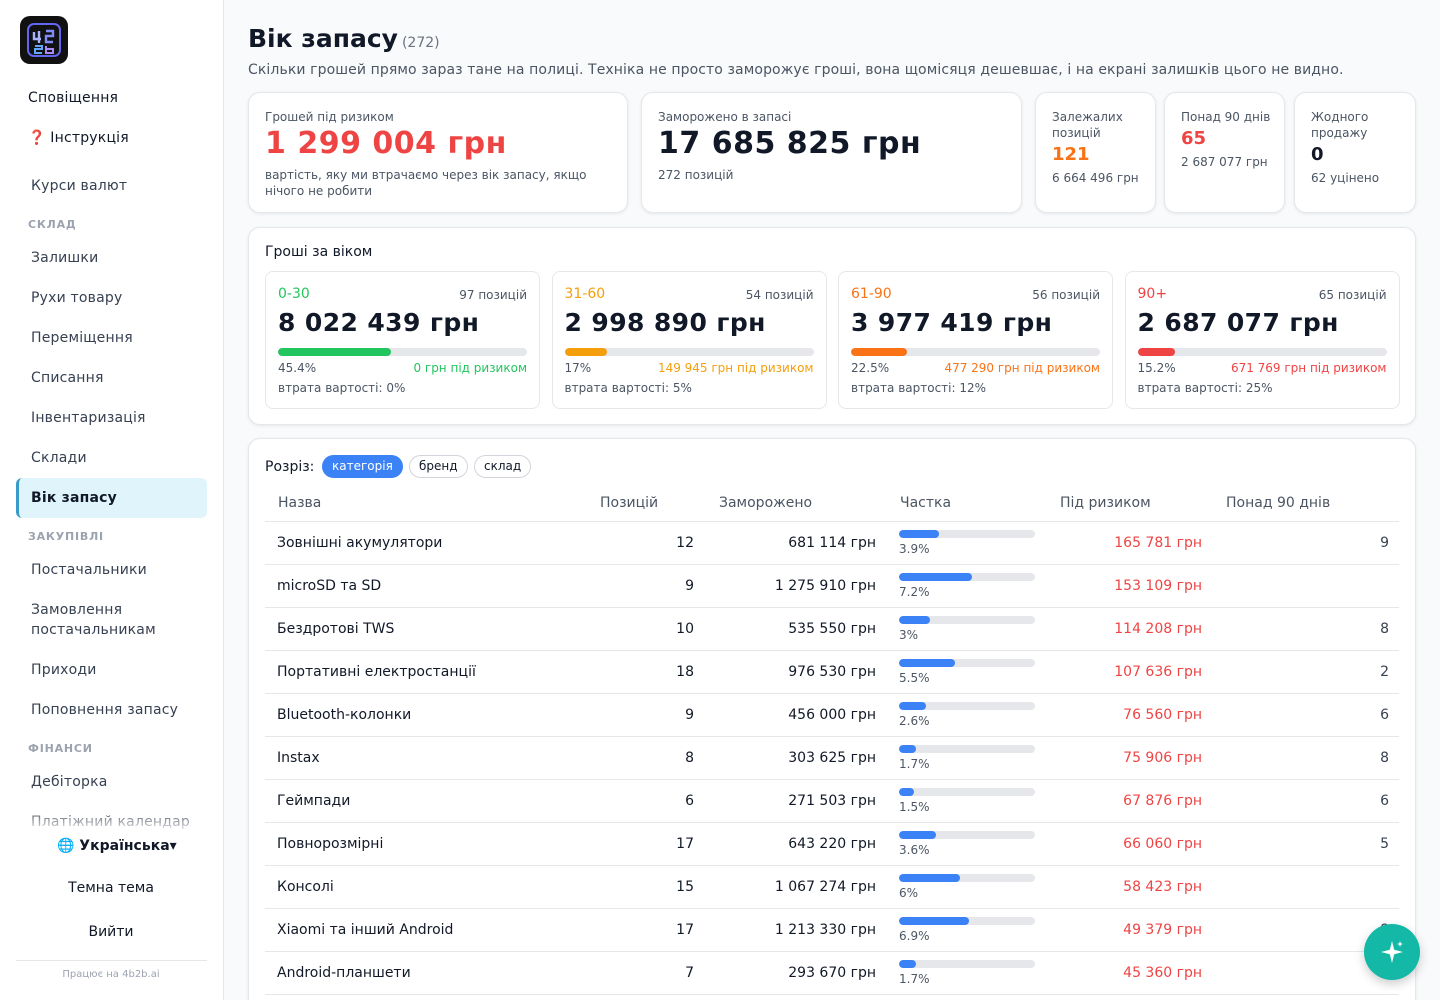 The image size is (1440, 1000). I want to click on col-positions-header: Позицій, so click(629, 503).